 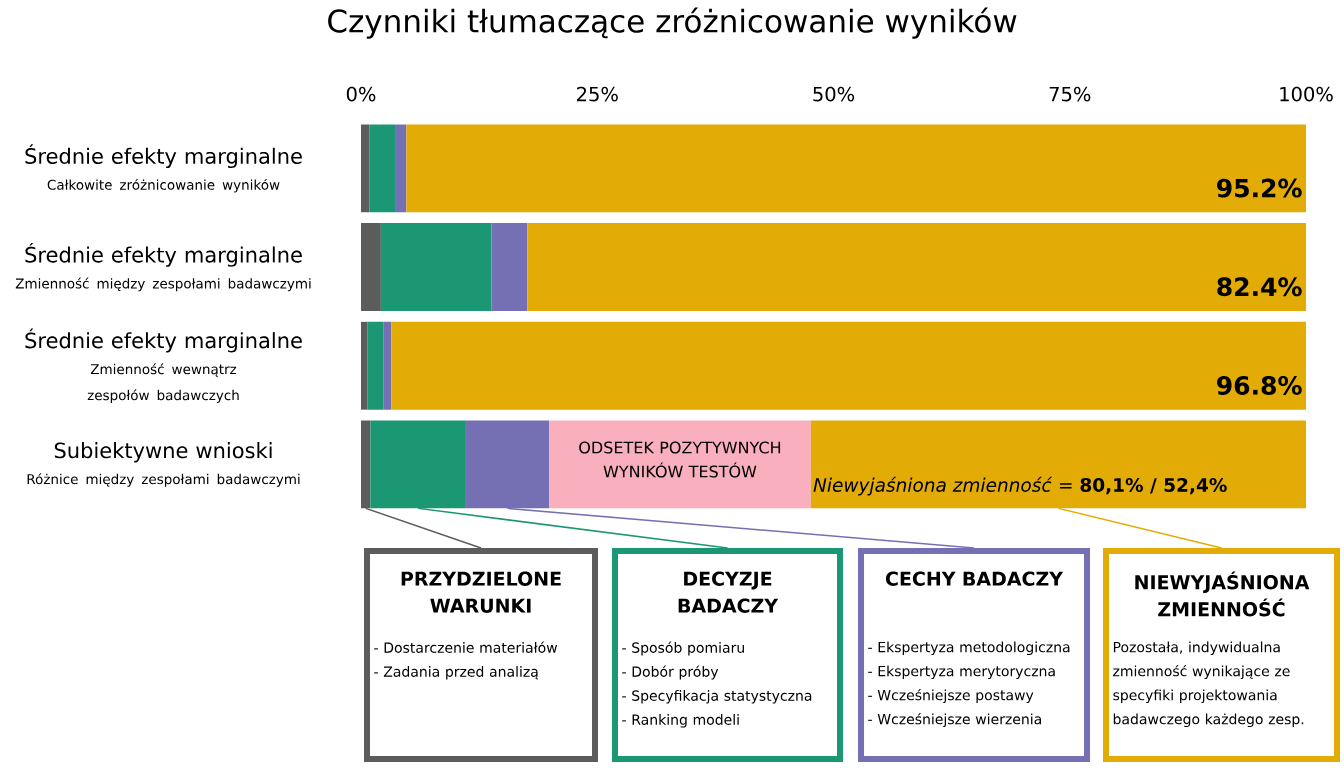 What do you see at coordinates (1306, 94) in the screenshot?
I see `x-tick-label: 100%` at bounding box center [1306, 94].